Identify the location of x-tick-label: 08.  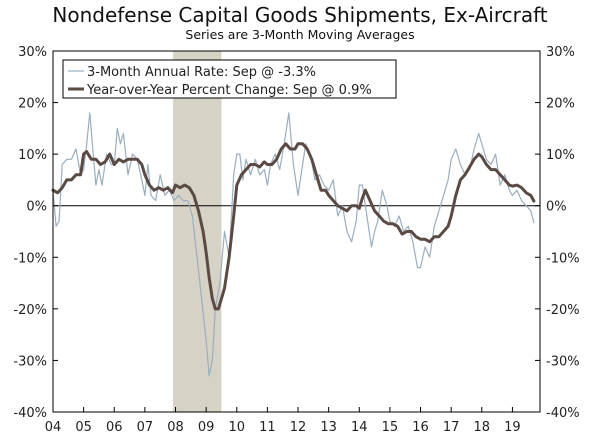
(175, 427).